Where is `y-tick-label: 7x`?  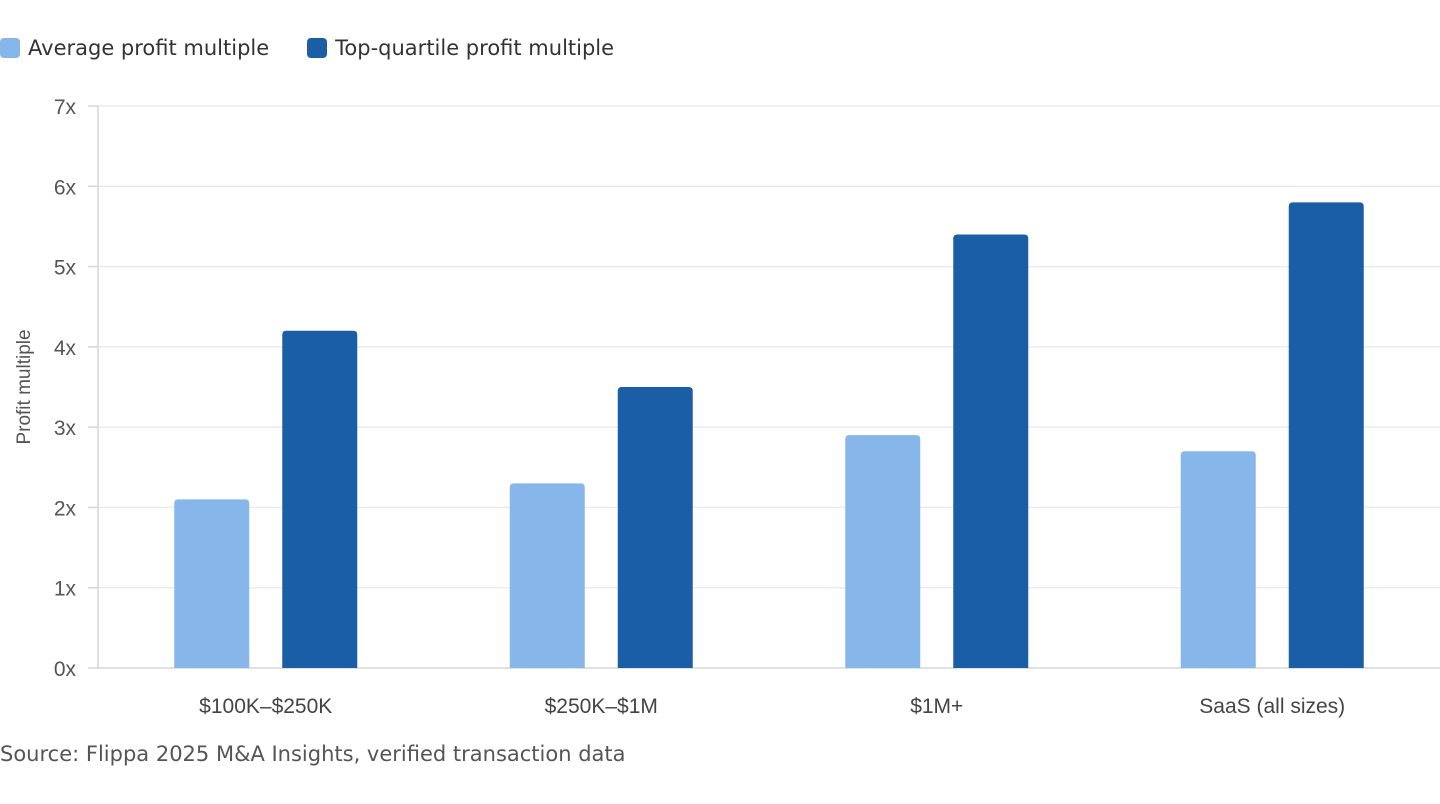 y-tick-label: 7x is located at coordinates (65, 107).